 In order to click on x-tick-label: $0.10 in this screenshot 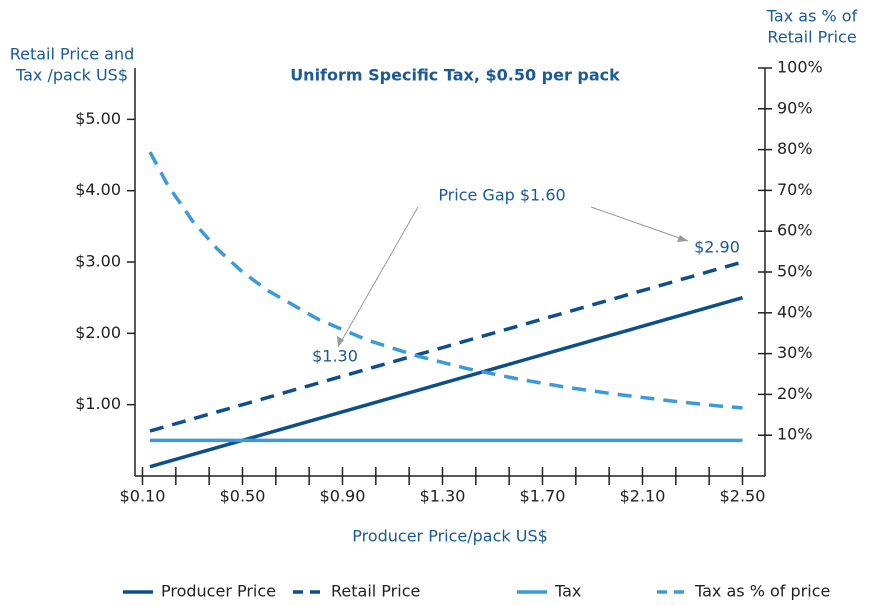, I will do `click(143, 496)`.